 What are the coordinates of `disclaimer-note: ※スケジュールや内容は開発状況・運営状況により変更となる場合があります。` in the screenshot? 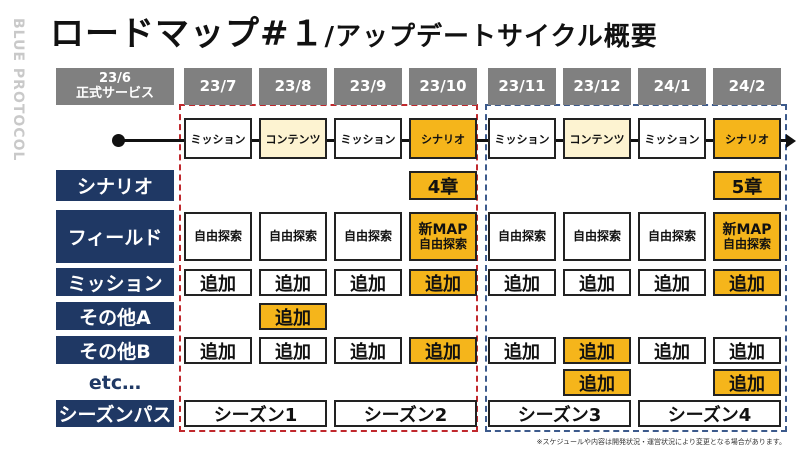 It's located at (661, 442).